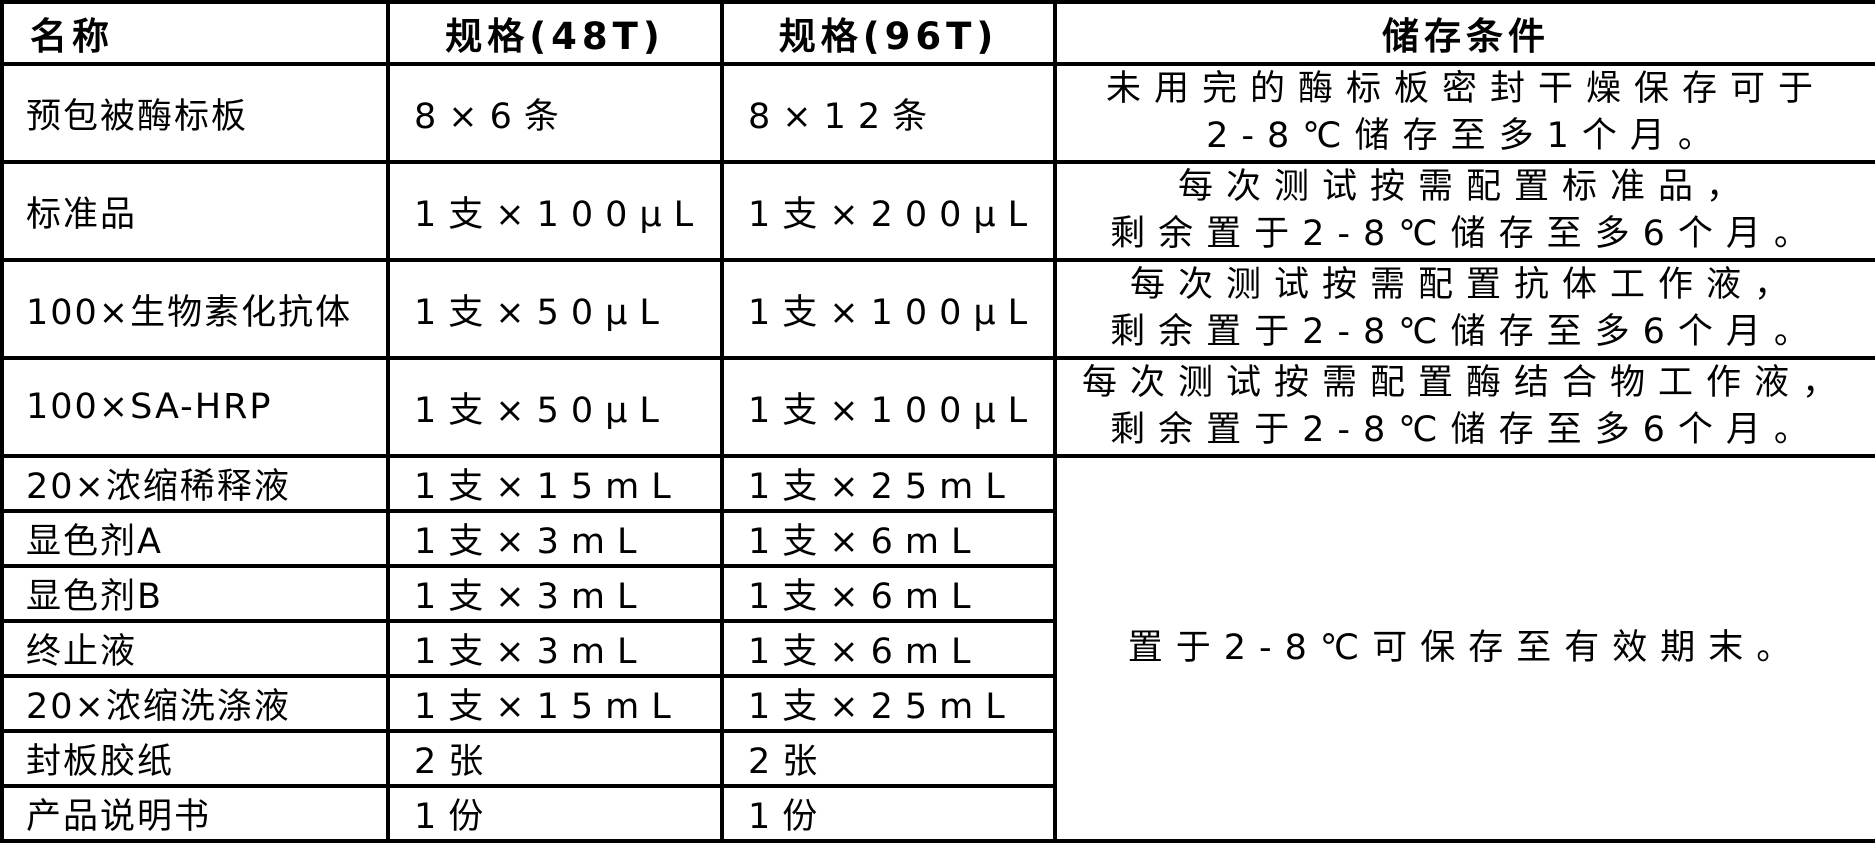 This screenshot has width=1875, height=843. I want to click on cell-component-name: 封板胶纸, so click(195, 758).